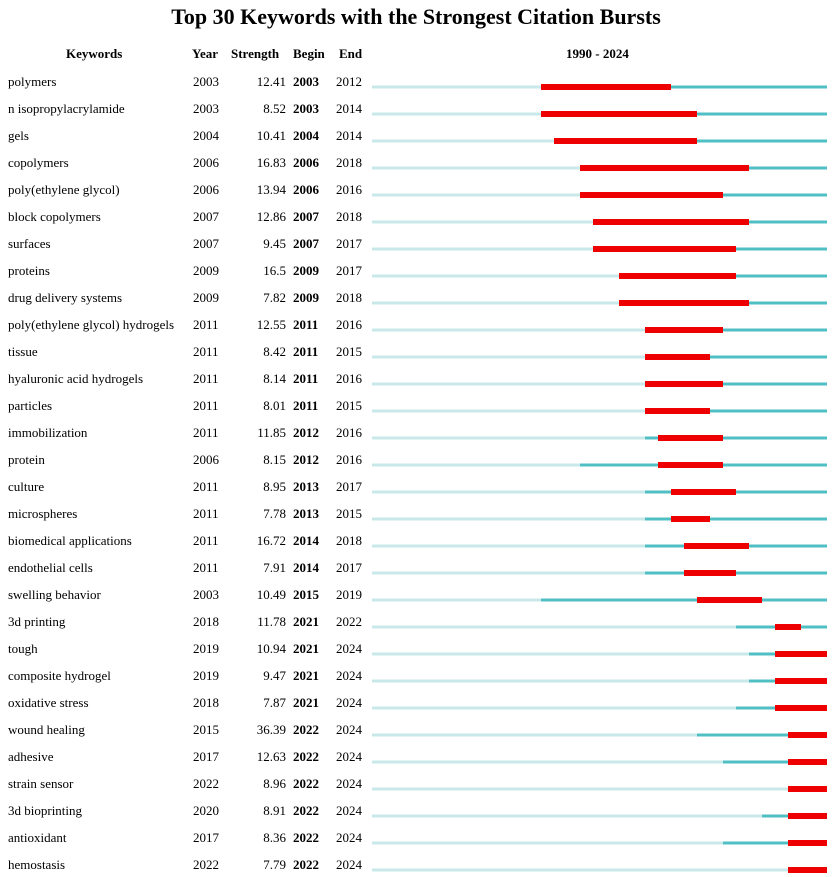 This screenshot has height=877, width=832. Describe the element at coordinates (255, 53) in the screenshot. I see `header-strength: Strength` at that location.